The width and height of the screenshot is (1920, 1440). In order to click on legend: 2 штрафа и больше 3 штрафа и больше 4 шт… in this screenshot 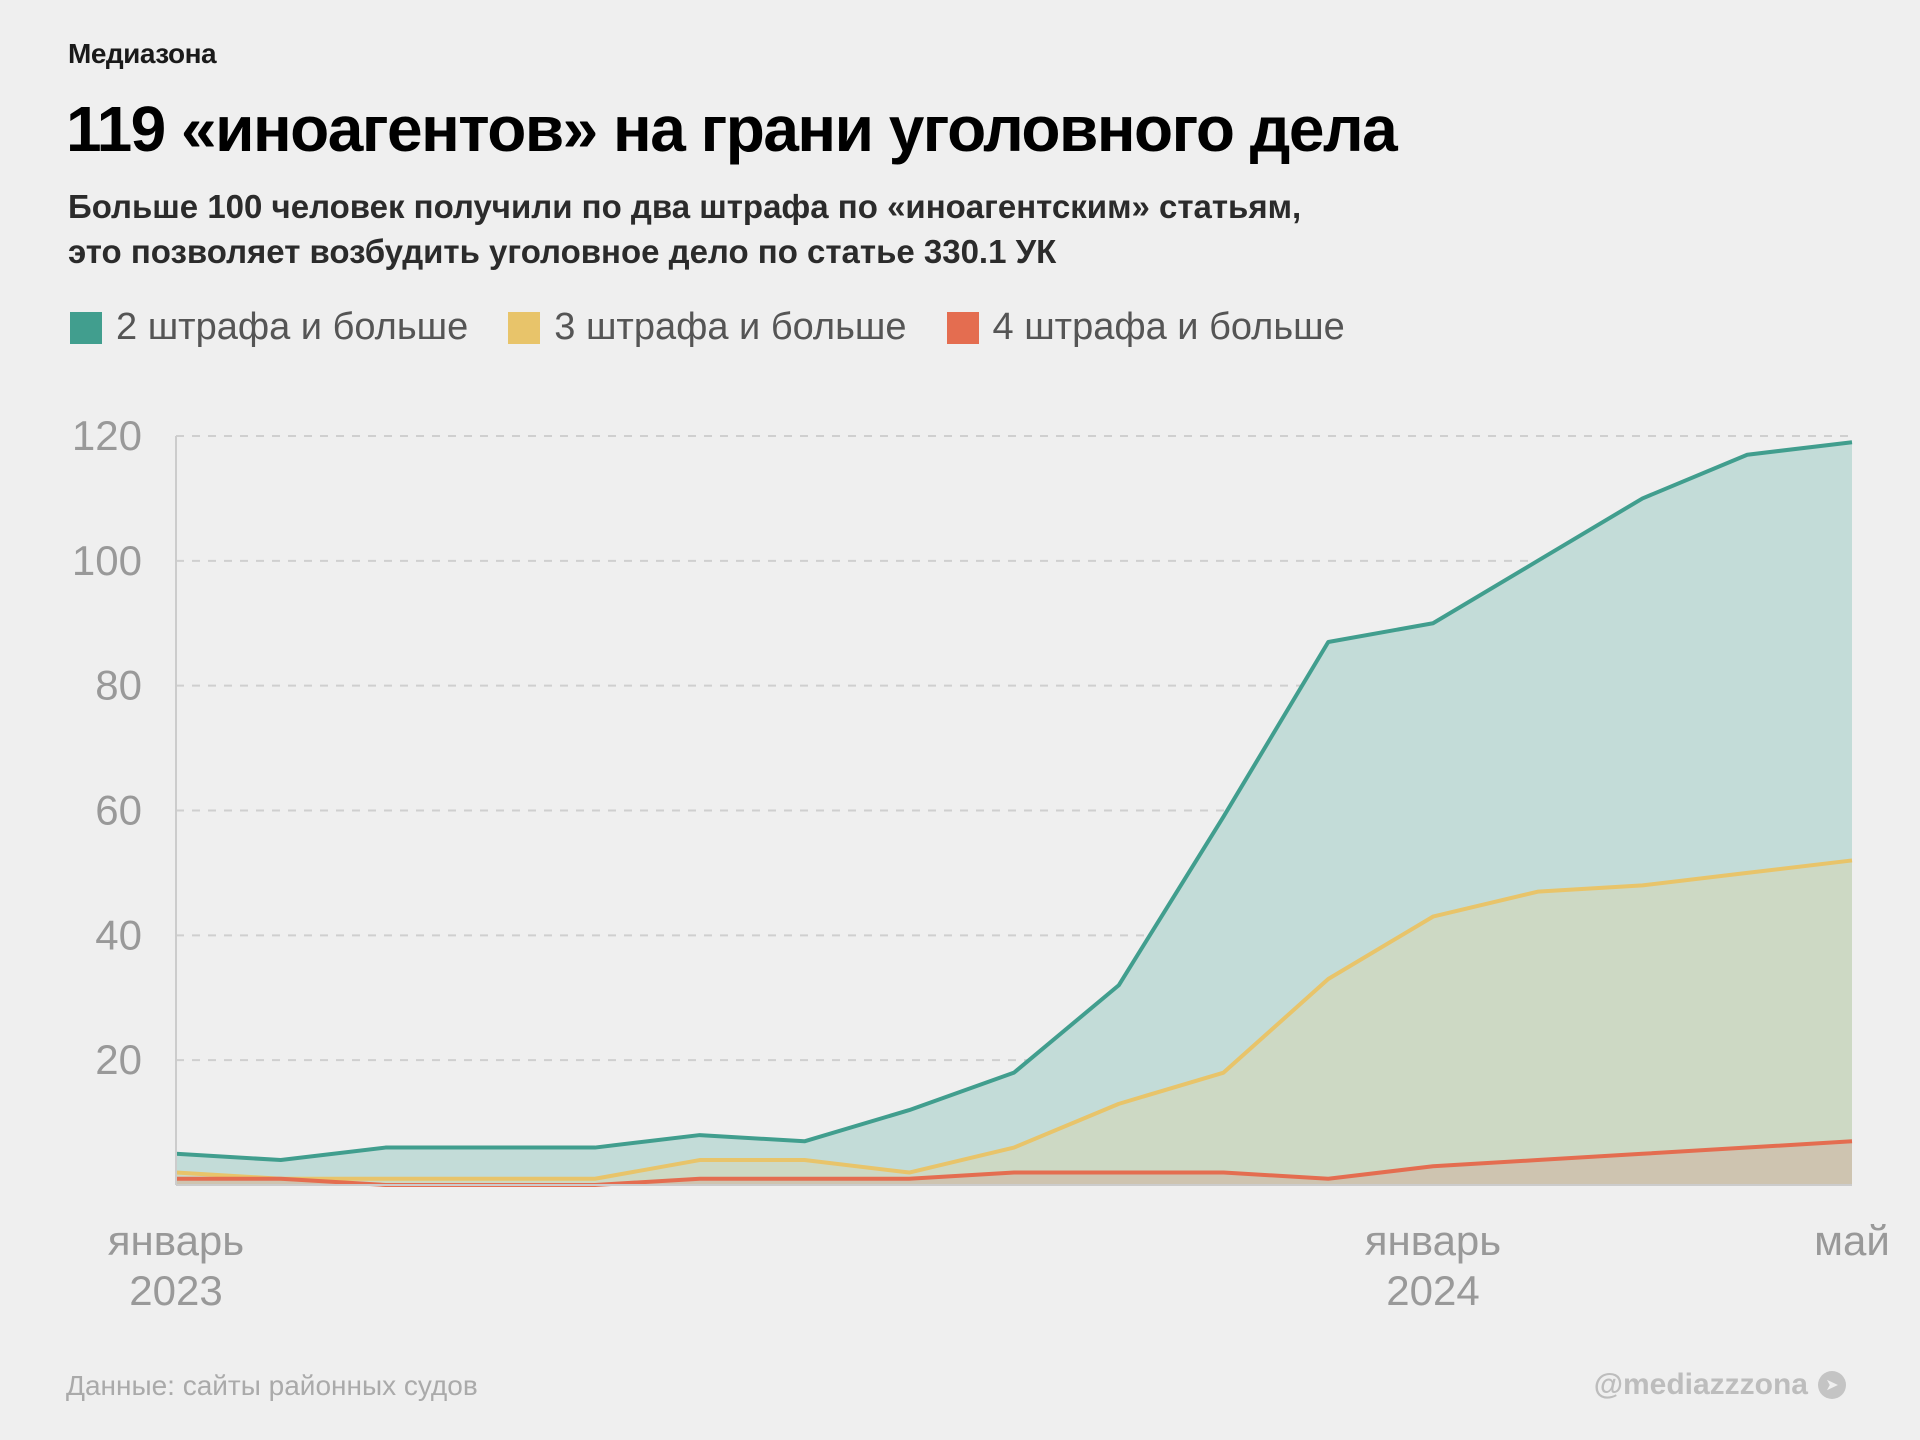, I will do `click(707, 327)`.